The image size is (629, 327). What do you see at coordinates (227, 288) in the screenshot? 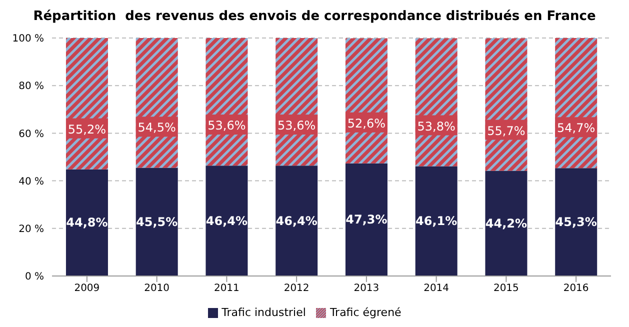
I see `x-tick-label: 2011` at bounding box center [227, 288].